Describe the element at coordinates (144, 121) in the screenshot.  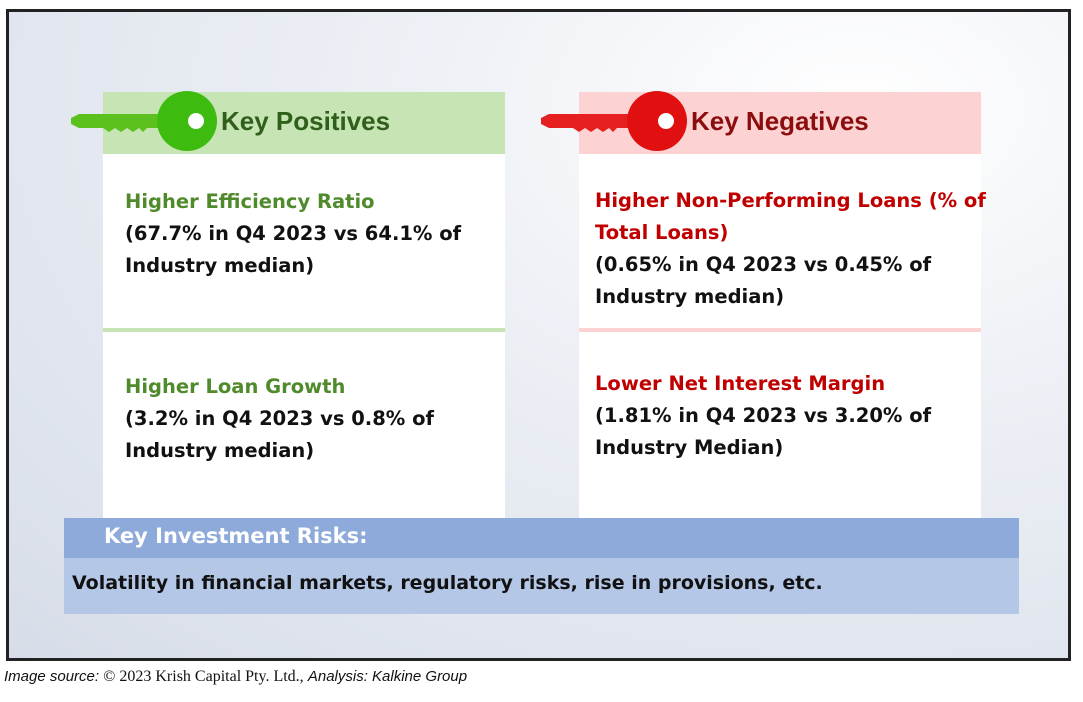
I see `green-key-icon` at that location.